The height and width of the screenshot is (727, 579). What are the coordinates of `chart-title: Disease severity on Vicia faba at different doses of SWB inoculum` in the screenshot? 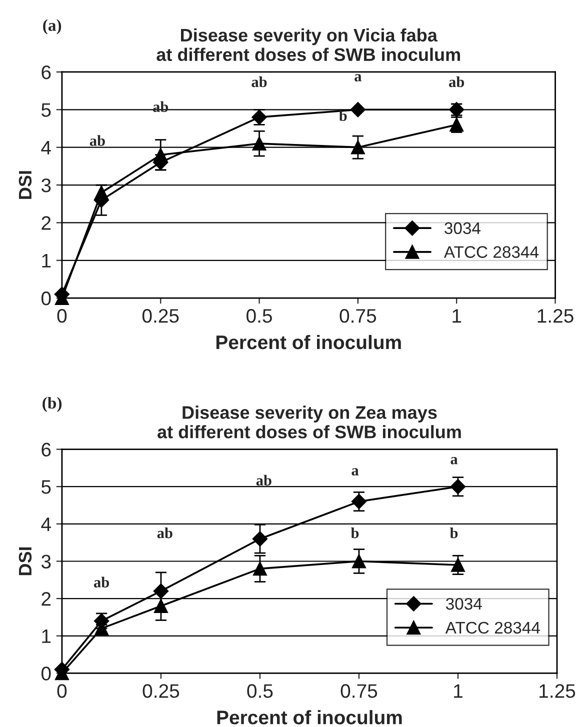 It's located at (308, 45).